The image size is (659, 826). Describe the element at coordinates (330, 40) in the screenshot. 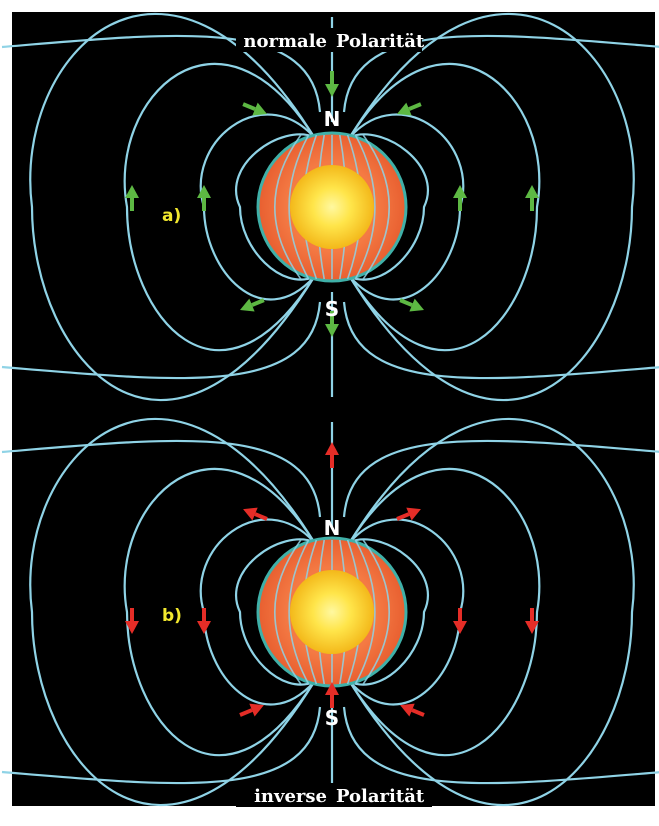

I see `caption-top: normale Polarität` at that location.